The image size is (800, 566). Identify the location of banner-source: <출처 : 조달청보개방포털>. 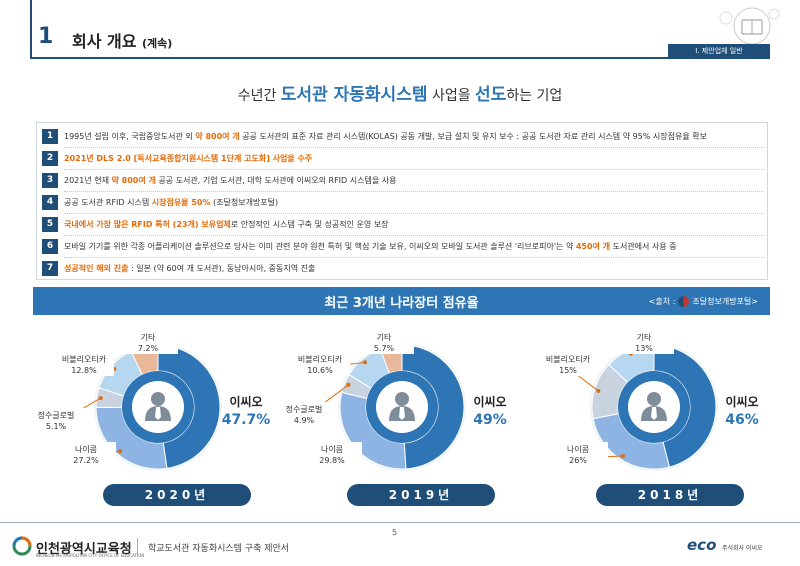
(703, 301).